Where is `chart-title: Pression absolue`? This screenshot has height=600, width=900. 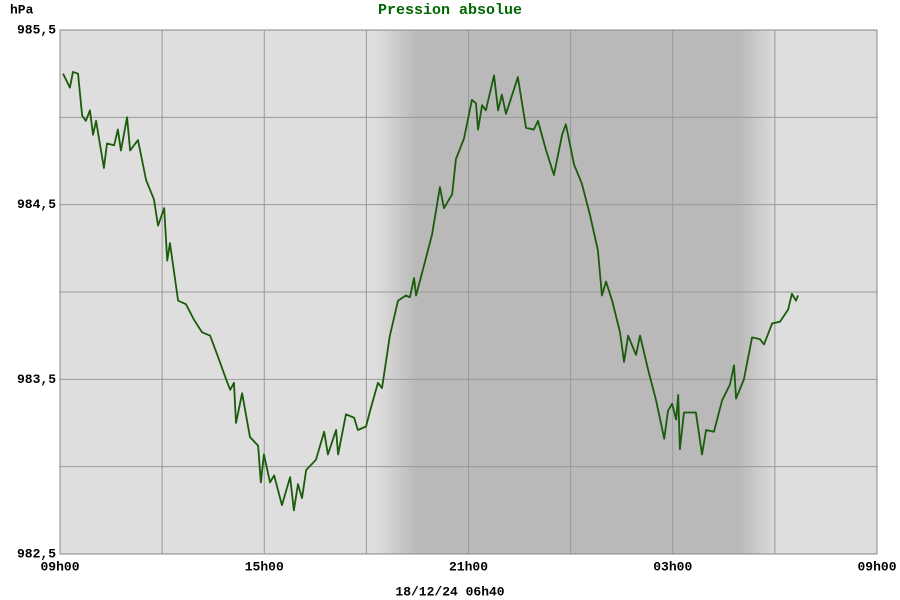
chart-title: Pression absolue is located at coordinates (450, 10).